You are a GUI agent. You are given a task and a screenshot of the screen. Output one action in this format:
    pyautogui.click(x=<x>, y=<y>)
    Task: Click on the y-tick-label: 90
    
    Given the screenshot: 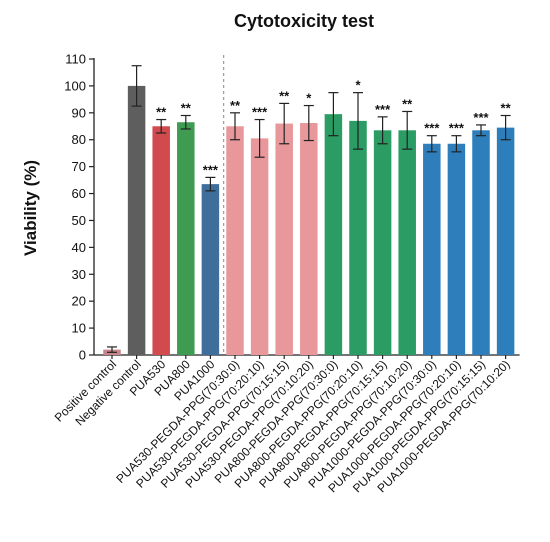 What is the action you would take?
    pyautogui.click(x=79, y=112)
    